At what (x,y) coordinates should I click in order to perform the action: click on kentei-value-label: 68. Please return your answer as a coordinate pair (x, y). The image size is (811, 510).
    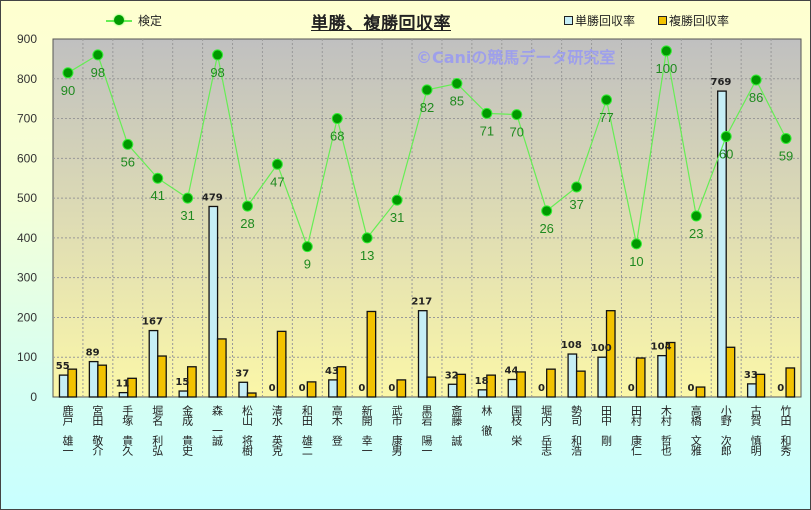
    Looking at the image, I should click on (337, 136).